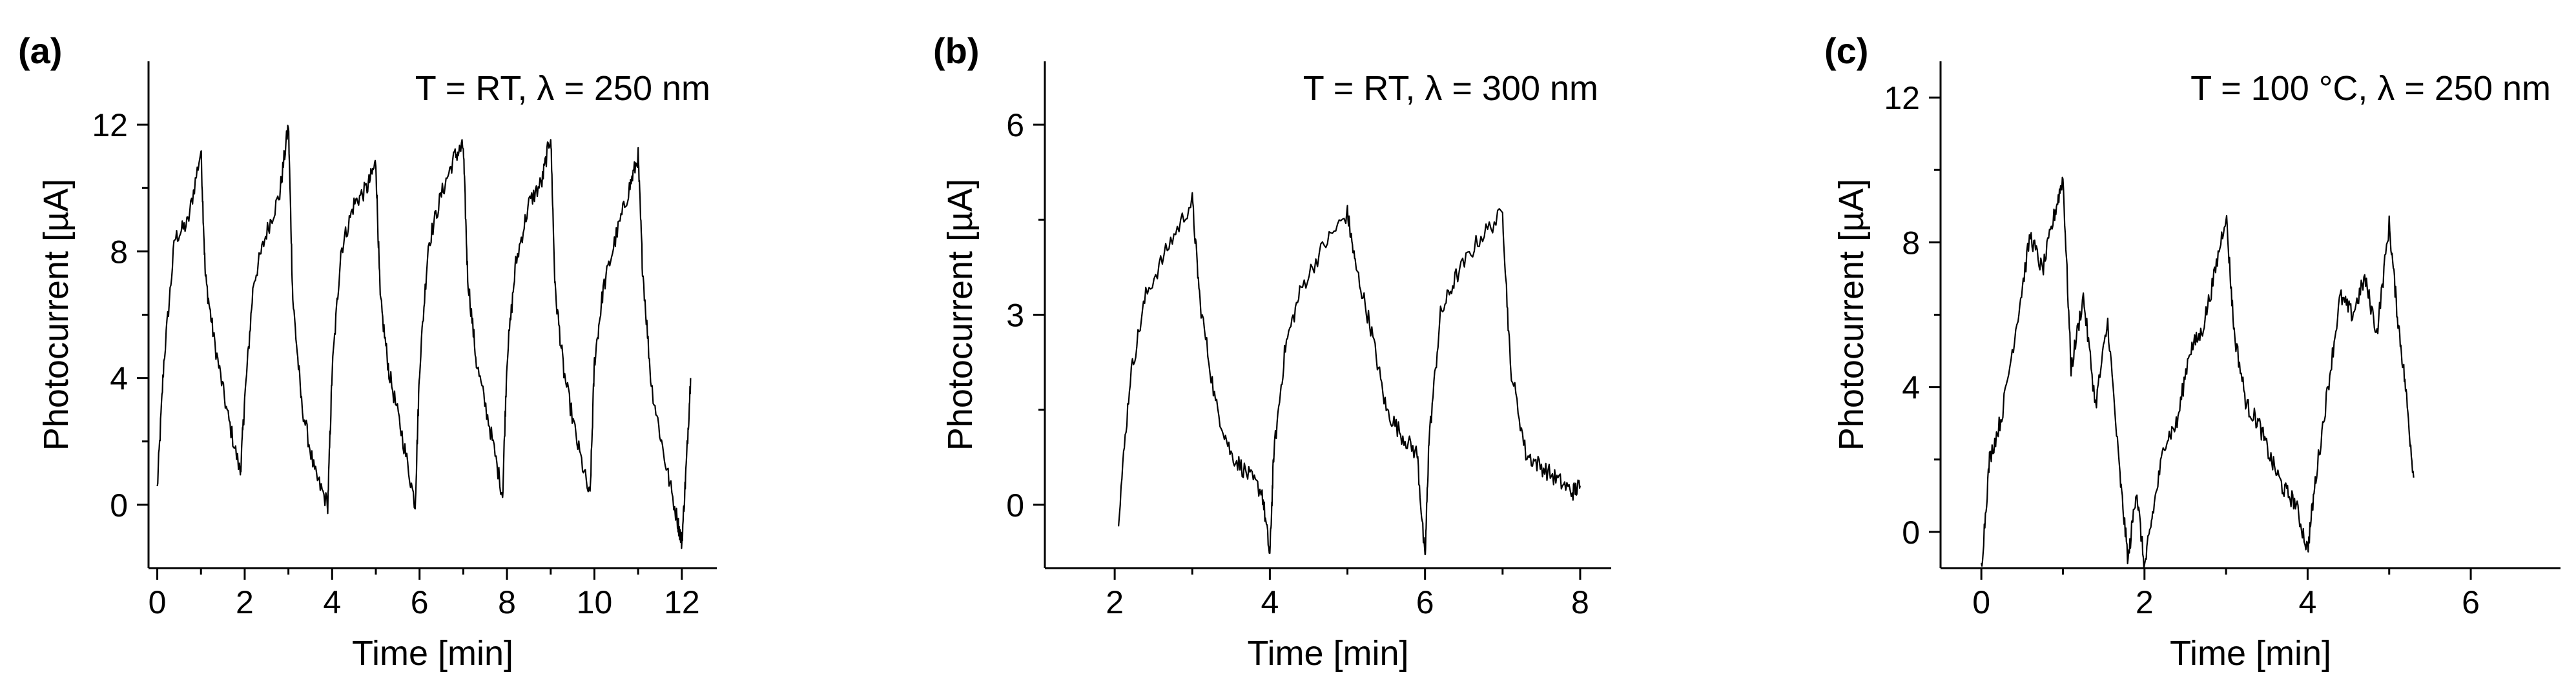  I want to click on condition-annotation: T = RT, λ = 300 nm, so click(1450, 88).